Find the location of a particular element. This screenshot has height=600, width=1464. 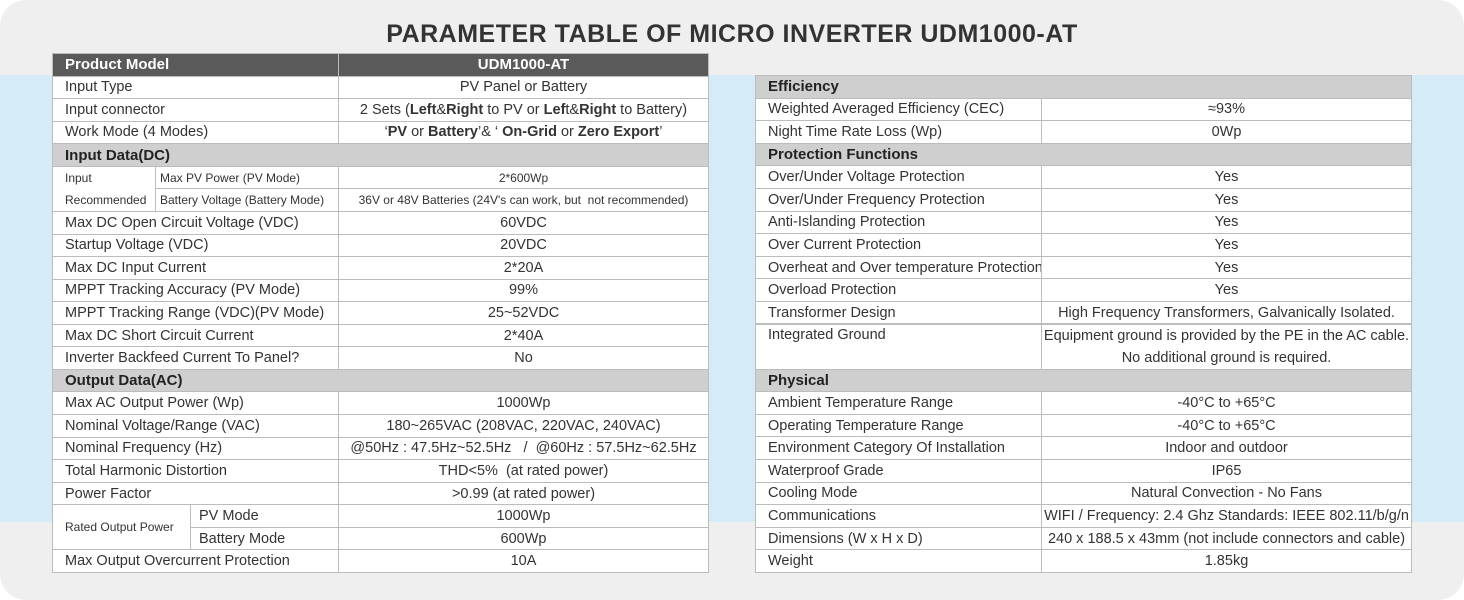

value-cell: Natural Convection - No Fans is located at coordinates (1226, 493).